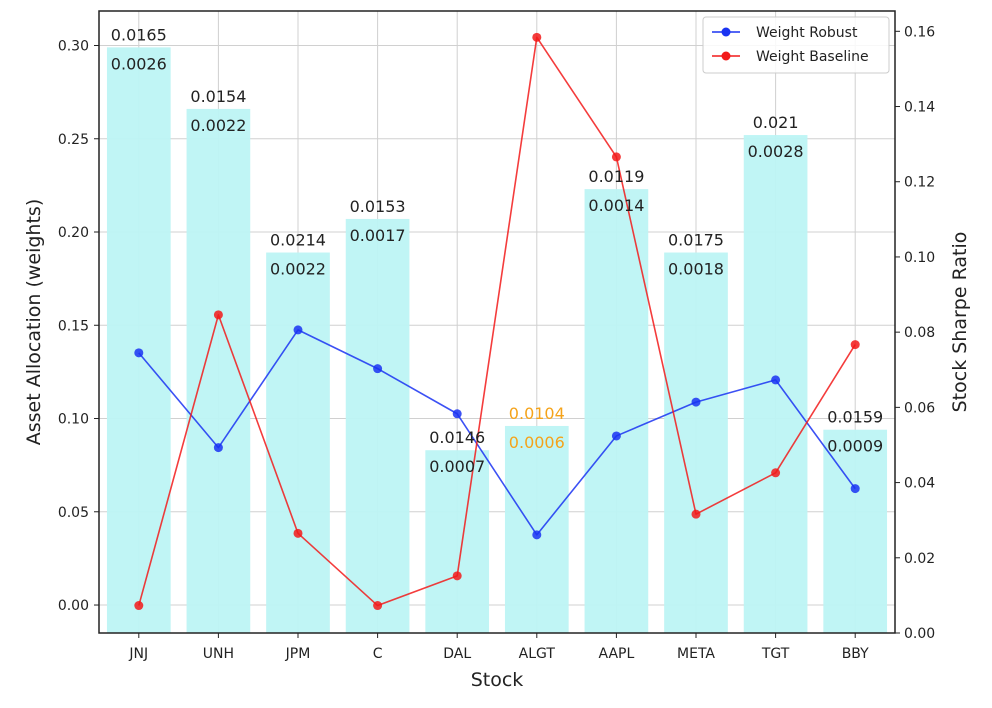  What do you see at coordinates (776, 151) in the screenshot?
I see `bar-label-bottom: 0.0028` at bounding box center [776, 151].